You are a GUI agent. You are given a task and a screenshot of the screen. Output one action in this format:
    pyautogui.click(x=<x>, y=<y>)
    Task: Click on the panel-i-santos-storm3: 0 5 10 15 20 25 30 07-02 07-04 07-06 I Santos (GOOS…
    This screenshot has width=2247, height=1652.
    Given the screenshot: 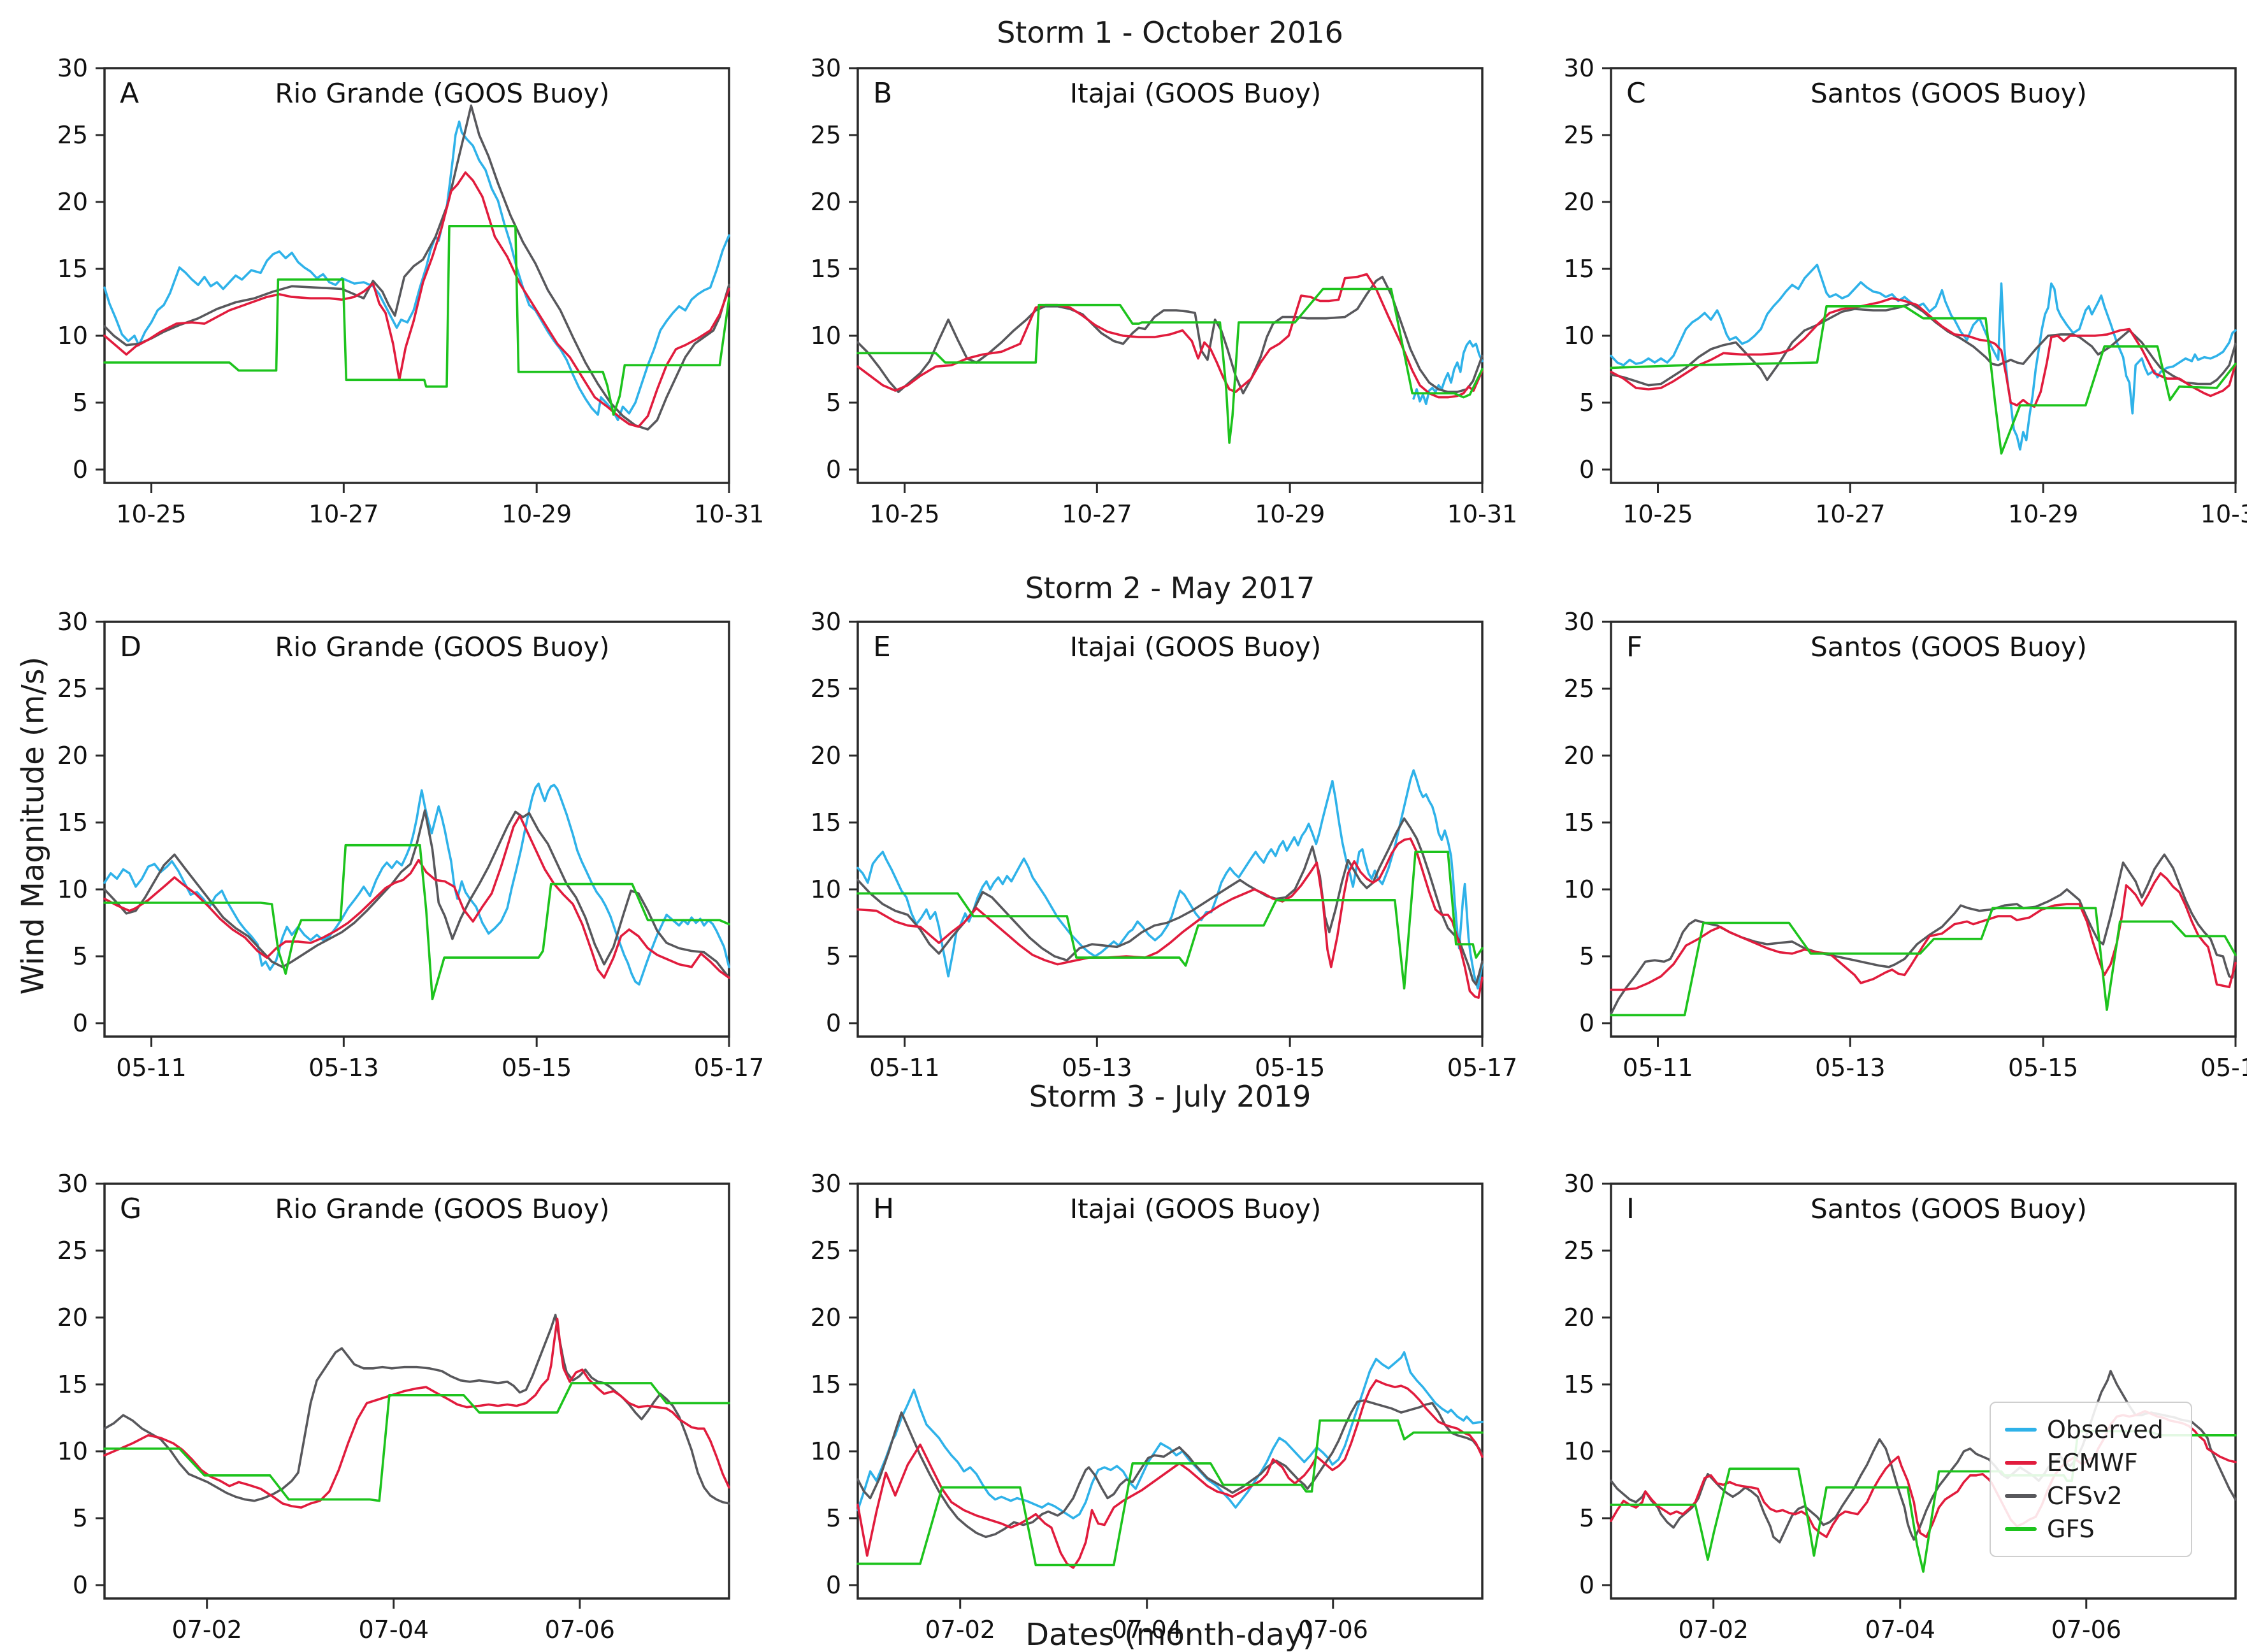 What is the action you would take?
    pyautogui.click(x=1900, y=1412)
    